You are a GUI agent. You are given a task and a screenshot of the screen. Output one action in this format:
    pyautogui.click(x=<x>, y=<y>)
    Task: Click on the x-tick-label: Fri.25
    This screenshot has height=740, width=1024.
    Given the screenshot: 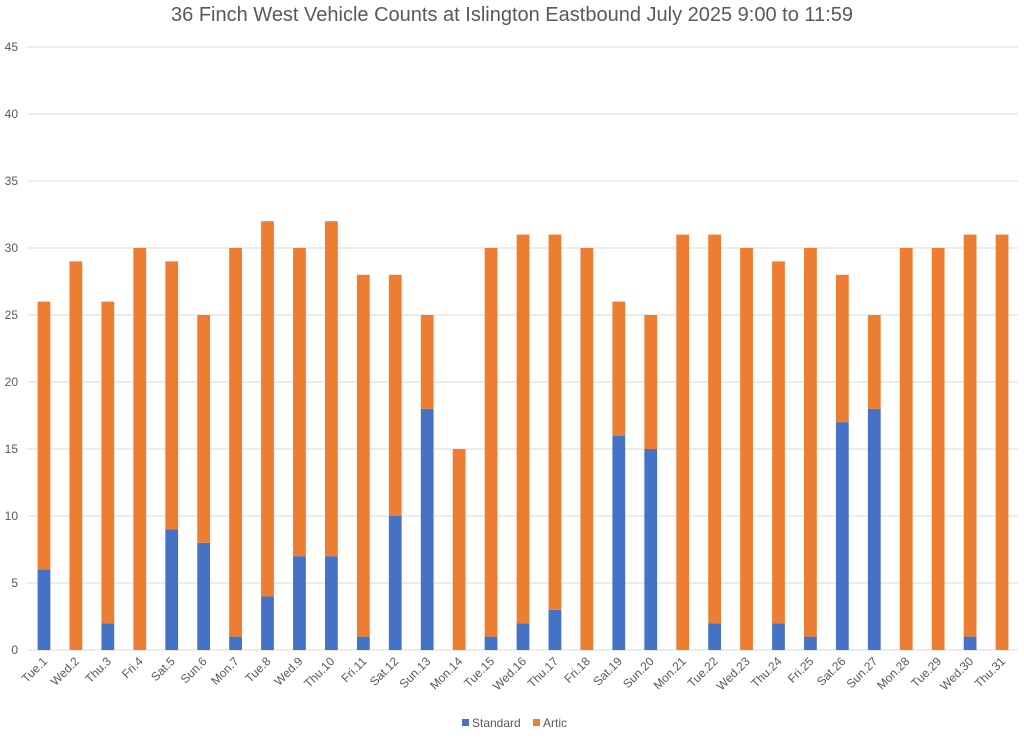 What is the action you would take?
    pyautogui.click(x=801, y=670)
    